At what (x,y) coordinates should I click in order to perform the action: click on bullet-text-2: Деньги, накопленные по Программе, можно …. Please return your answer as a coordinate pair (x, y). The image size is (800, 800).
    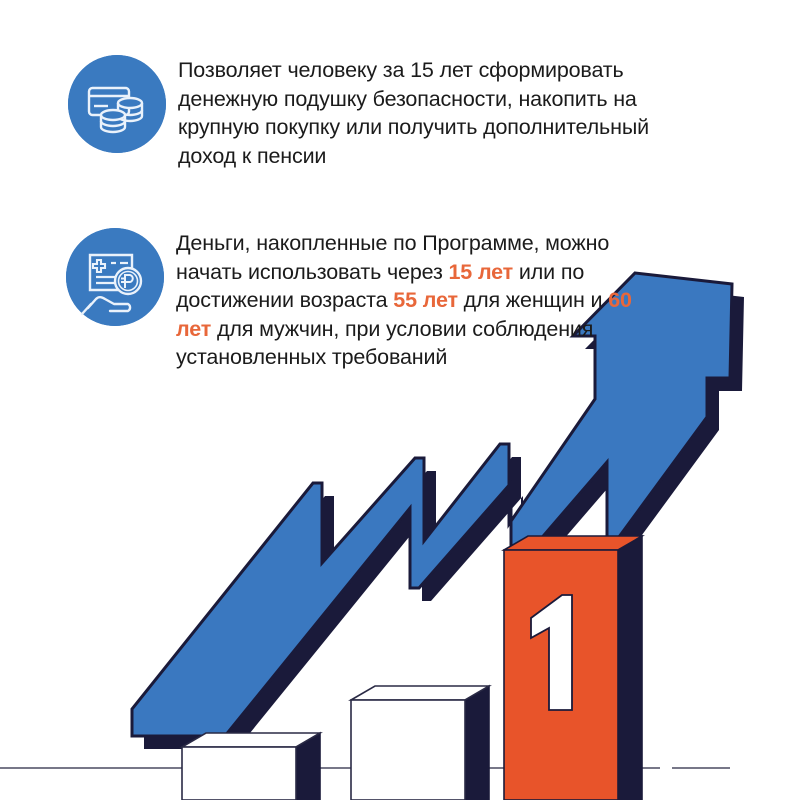
    Looking at the image, I should click on (411, 300).